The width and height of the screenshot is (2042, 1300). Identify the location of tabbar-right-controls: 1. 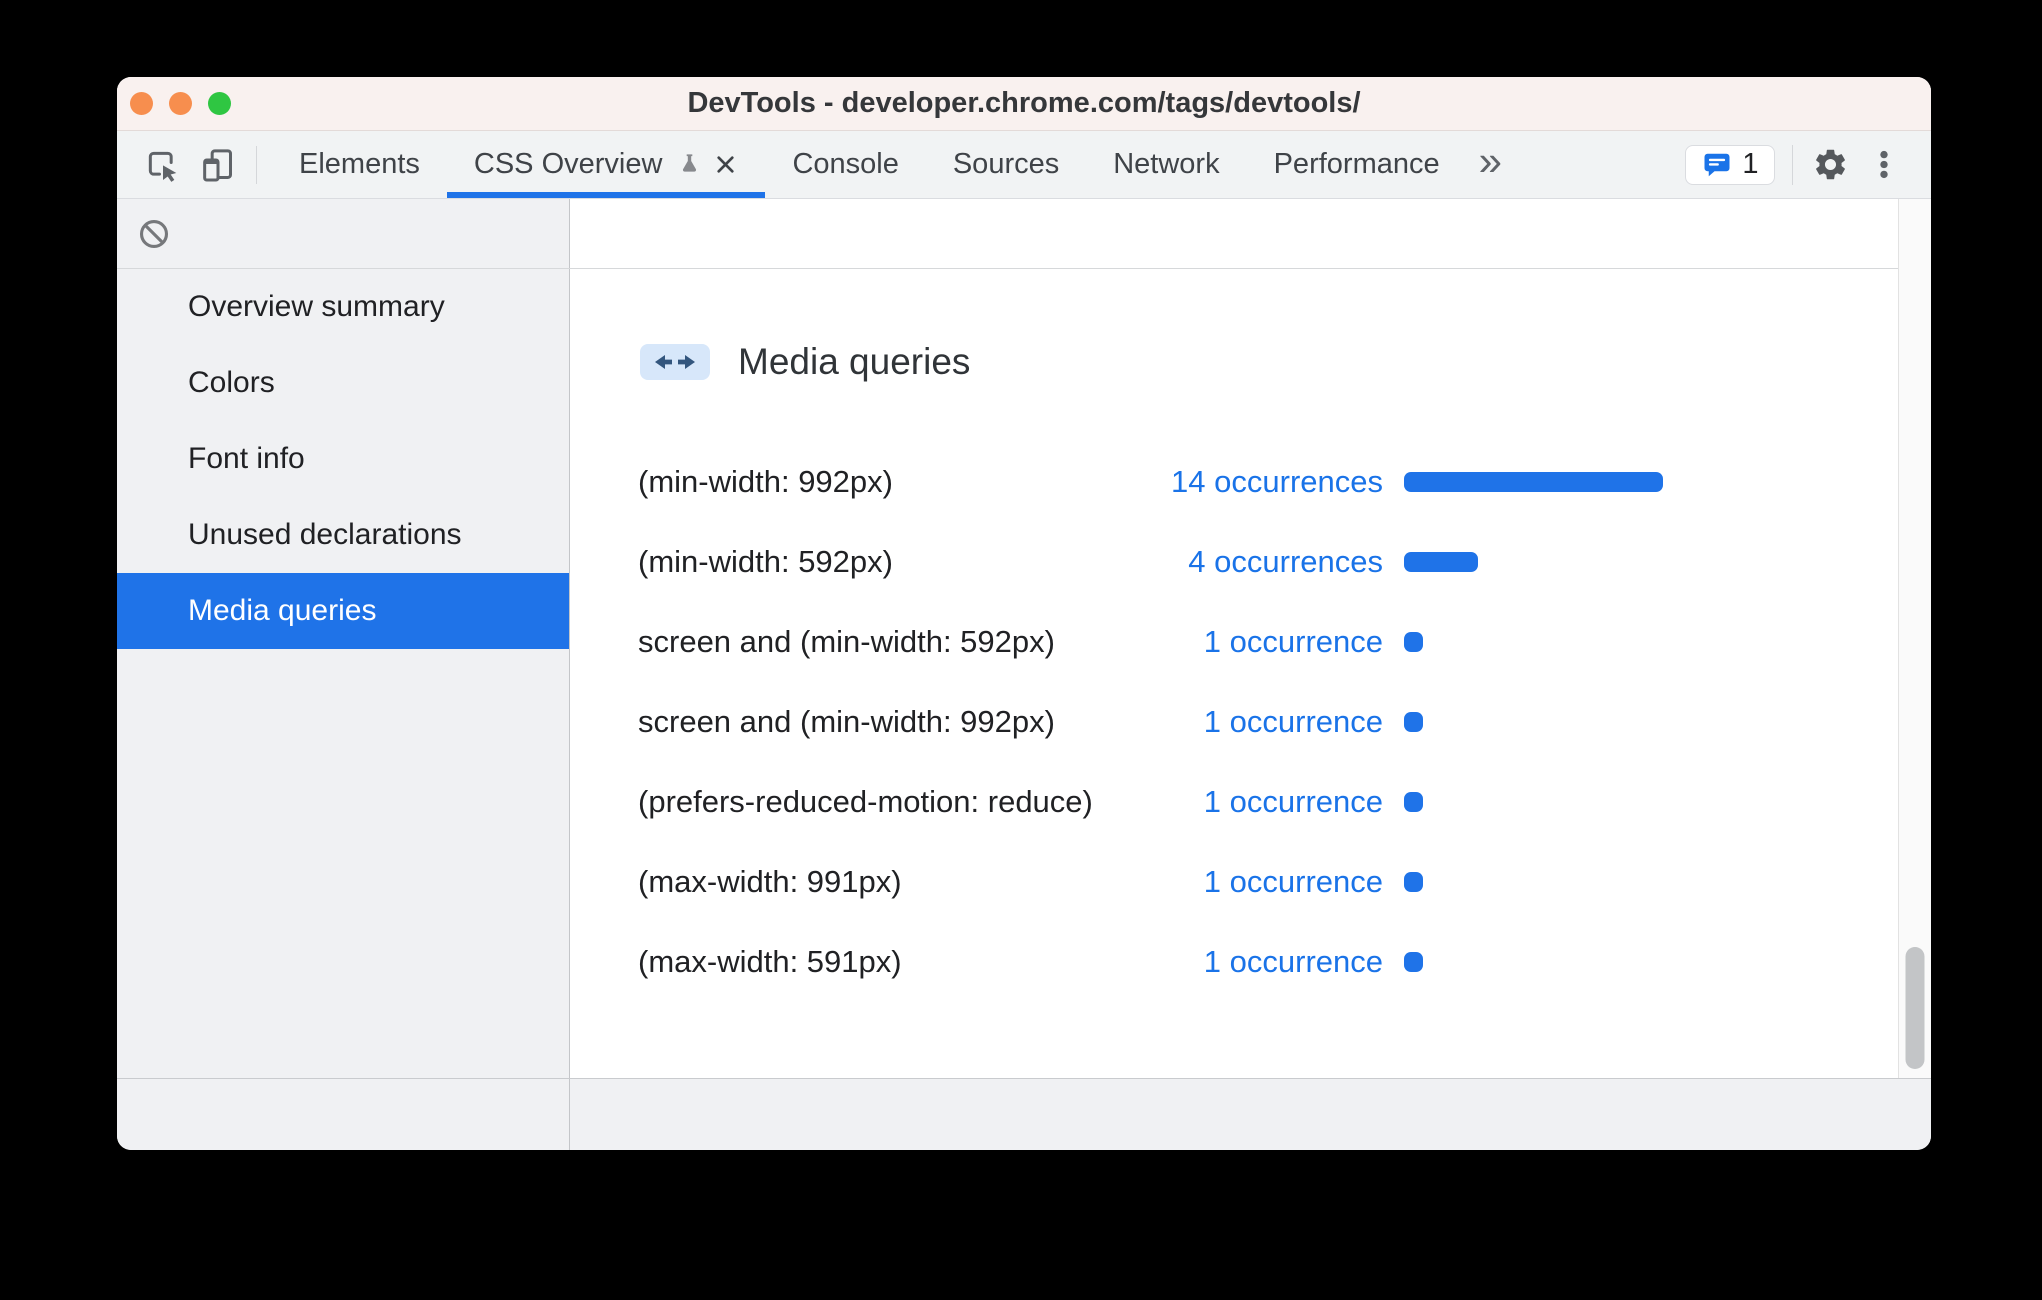
(1793, 164).